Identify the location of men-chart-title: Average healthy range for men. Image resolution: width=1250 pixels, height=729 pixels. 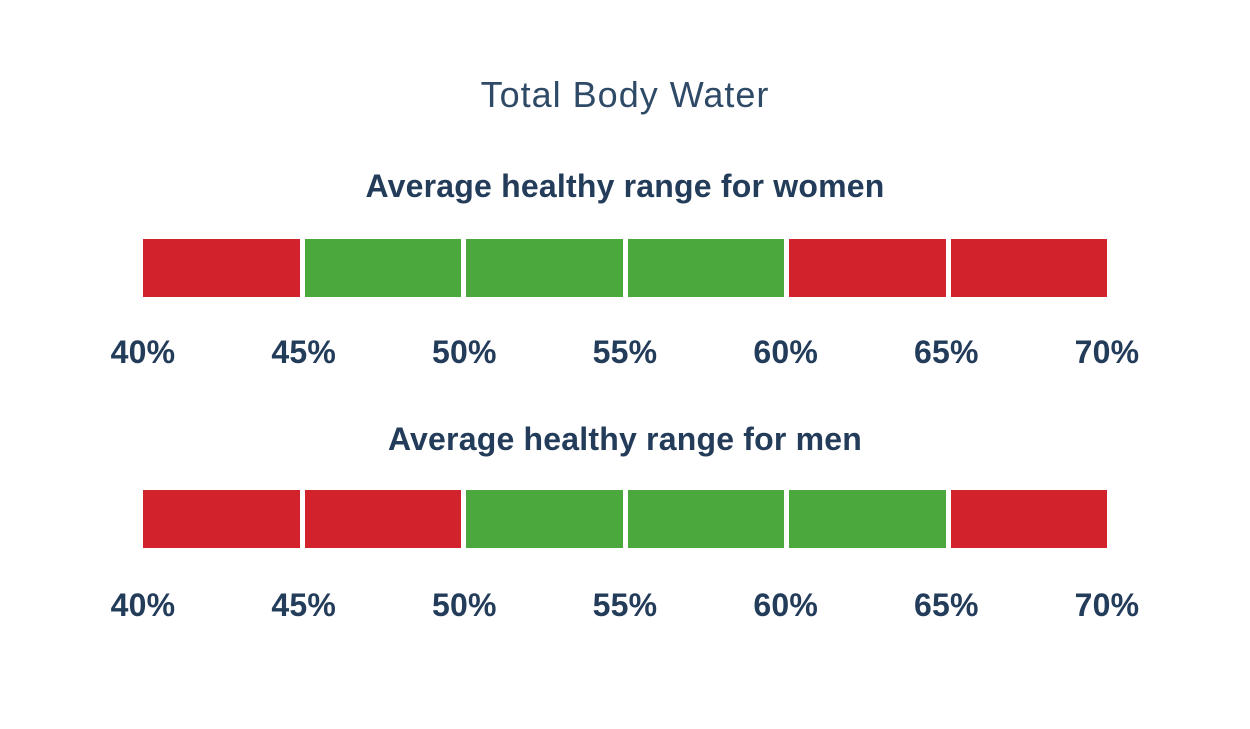
(625, 439).